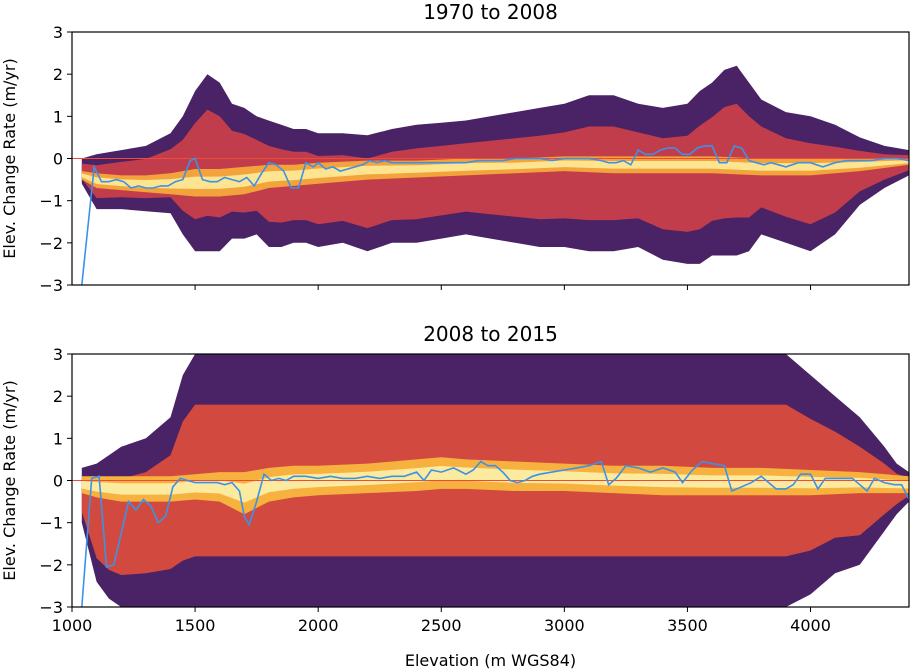 The height and width of the screenshot is (671, 912). Describe the element at coordinates (490, 660) in the screenshot. I see `x-axis-label: Elevation (m WGS84)` at that location.